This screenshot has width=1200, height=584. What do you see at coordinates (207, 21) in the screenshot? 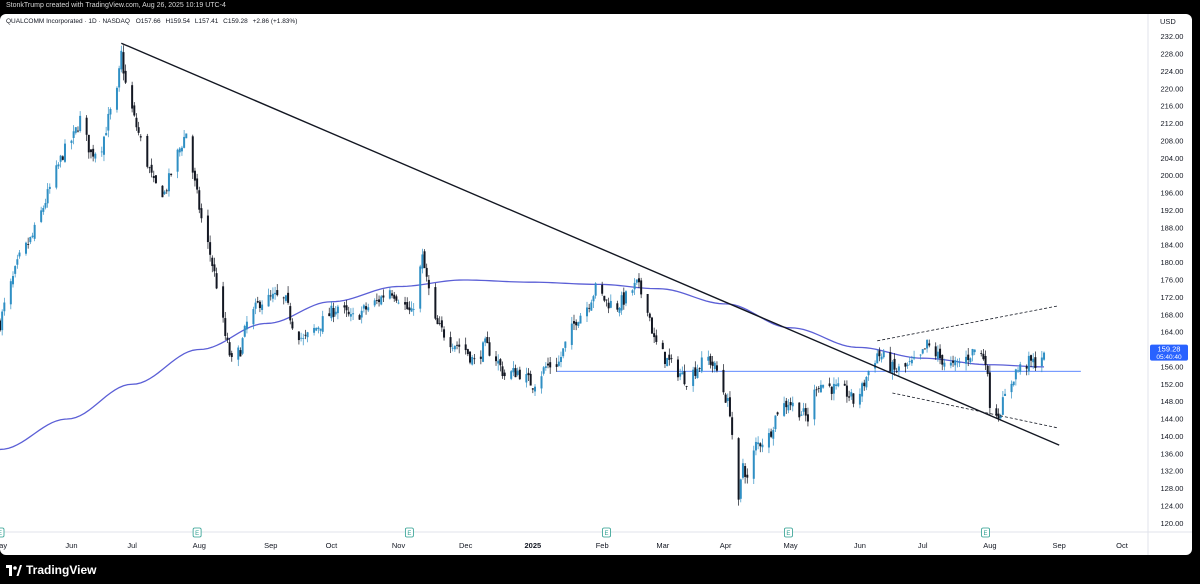
I see `legend-low: L157.41` at bounding box center [207, 21].